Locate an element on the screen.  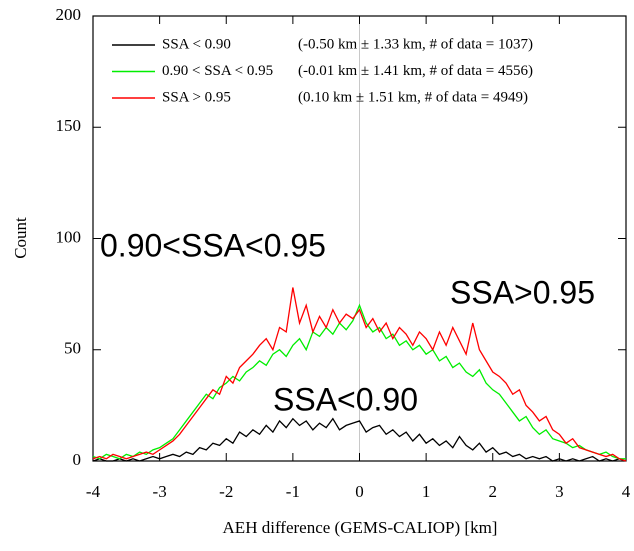
x-tick-label: 3 is located at coordinates (559, 491).